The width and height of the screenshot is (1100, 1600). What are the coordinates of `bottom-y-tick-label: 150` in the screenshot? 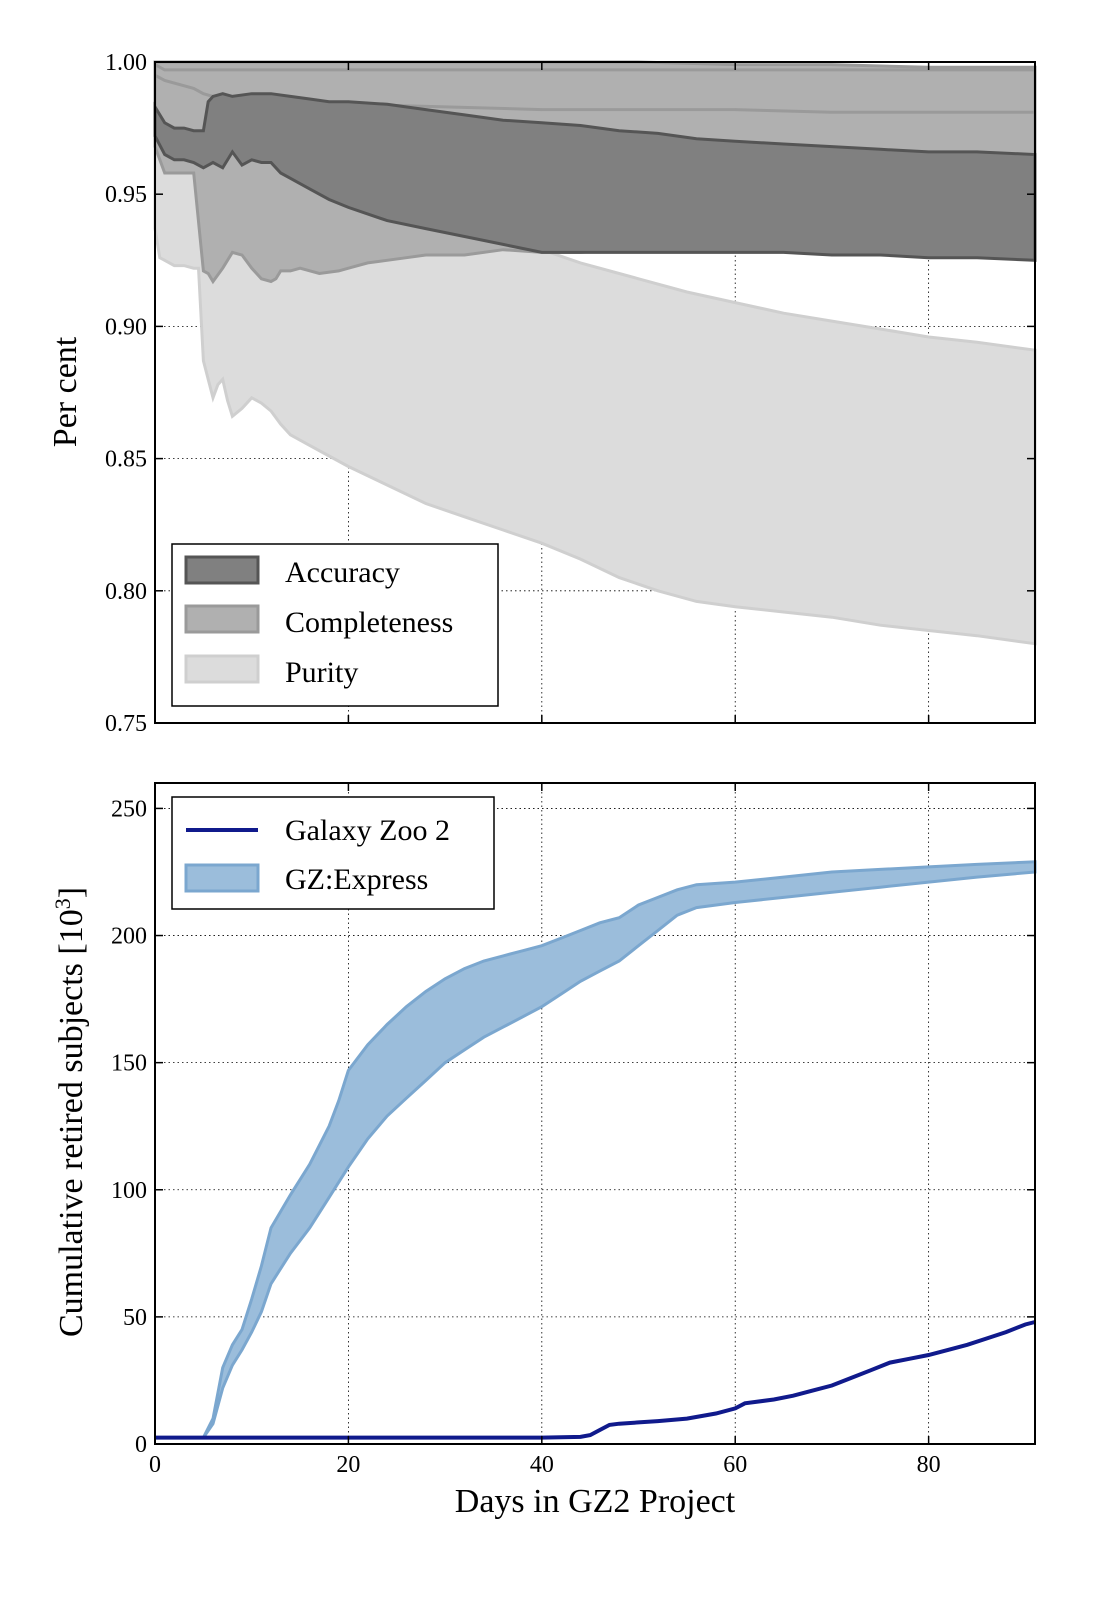 It's located at (129, 1064).